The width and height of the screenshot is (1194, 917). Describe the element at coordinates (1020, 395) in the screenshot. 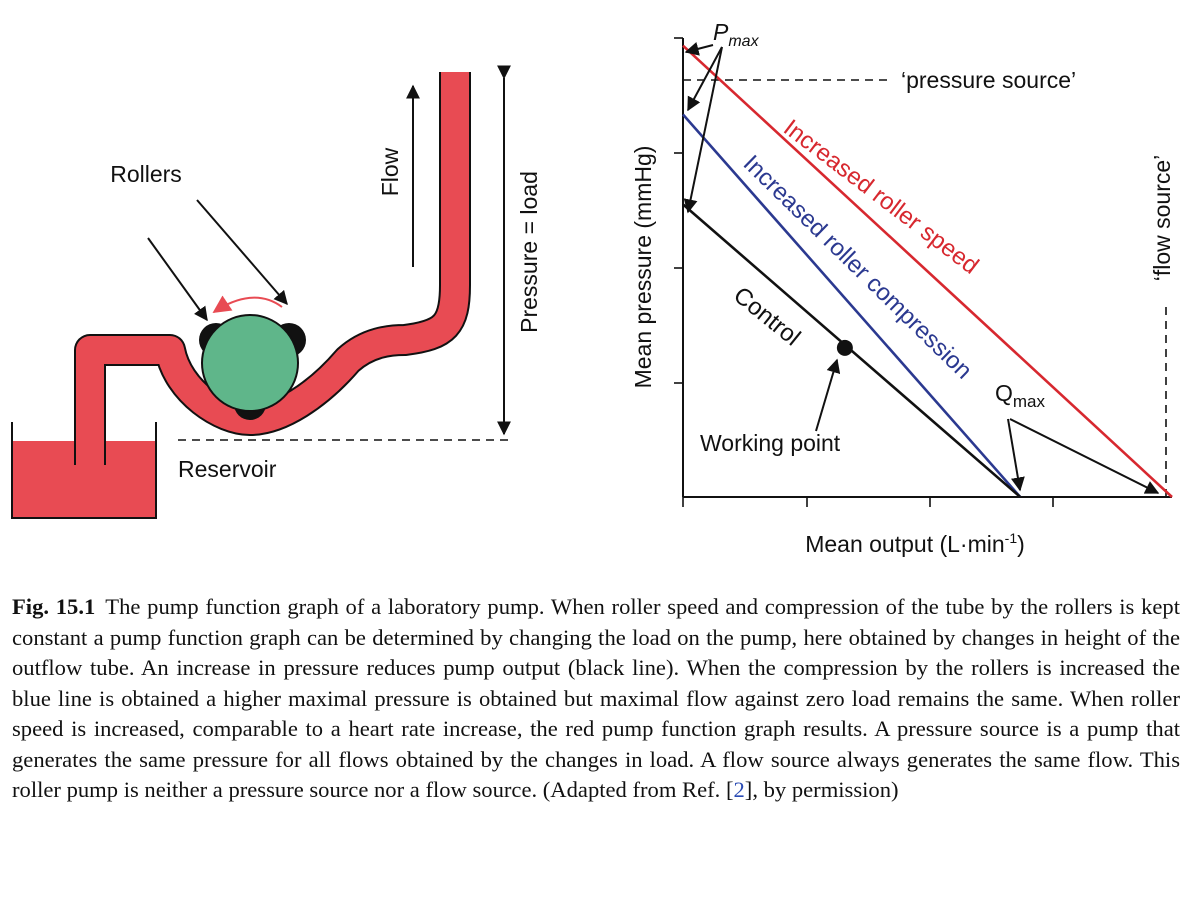

I see `qmax-label: Qmax` at that location.